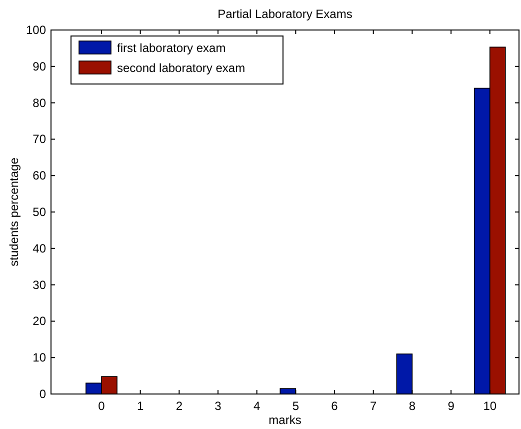 The image size is (521, 429). Describe the element at coordinates (171, 48) in the screenshot. I see `legend-label: first laboratory exam` at that location.